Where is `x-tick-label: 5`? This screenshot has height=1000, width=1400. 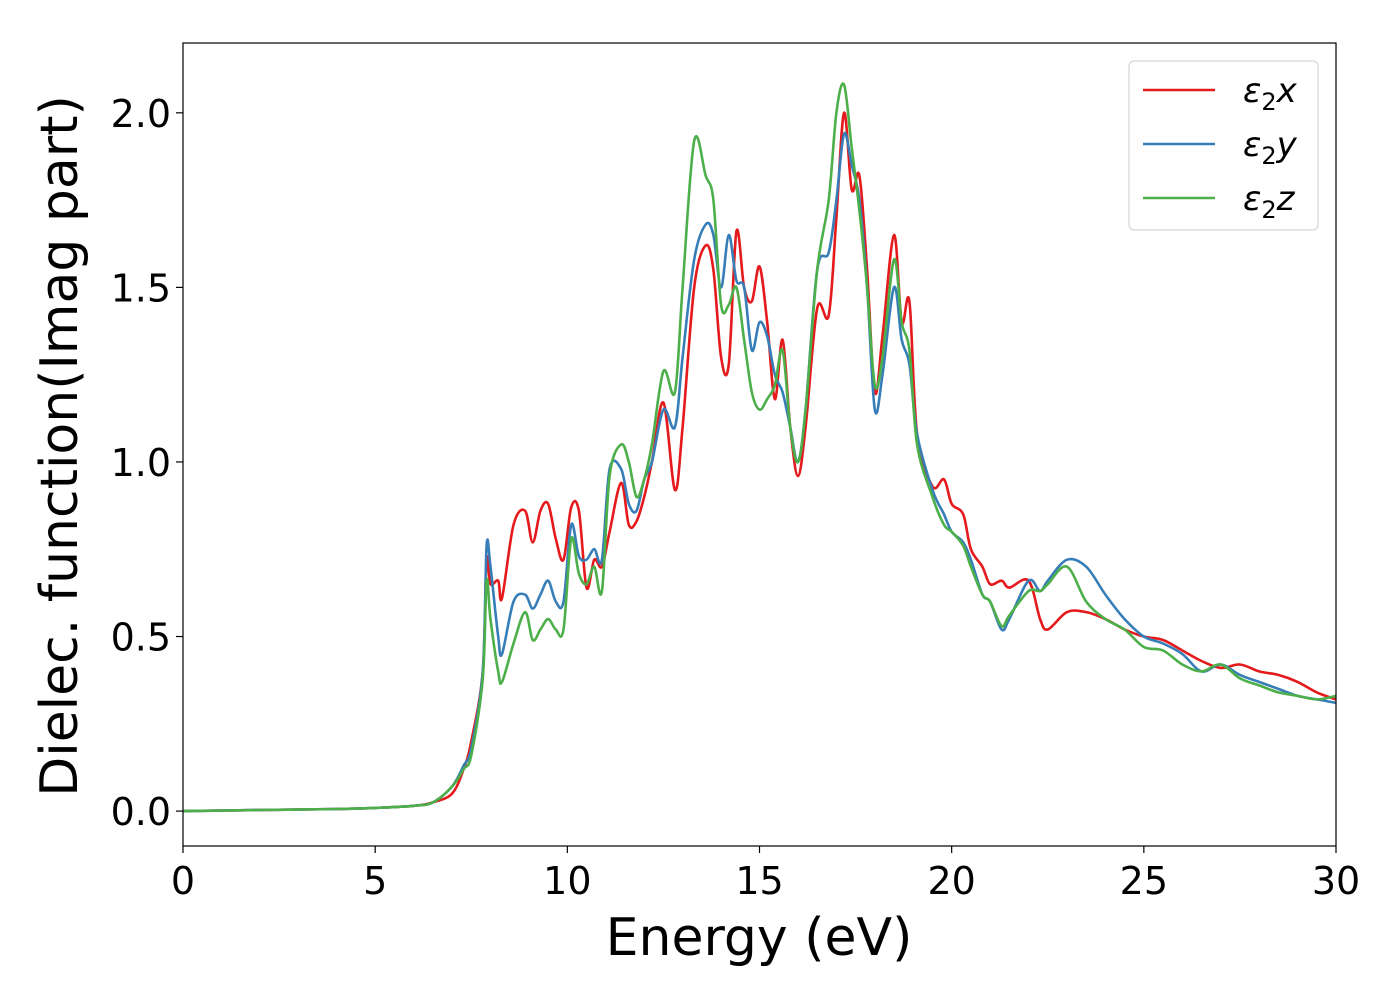
x-tick-label: 5 is located at coordinates (375, 881).